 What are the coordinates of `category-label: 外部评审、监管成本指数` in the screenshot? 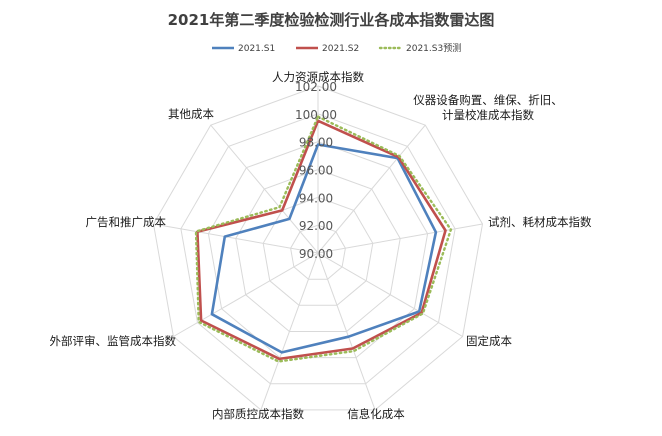 It's located at (113, 341).